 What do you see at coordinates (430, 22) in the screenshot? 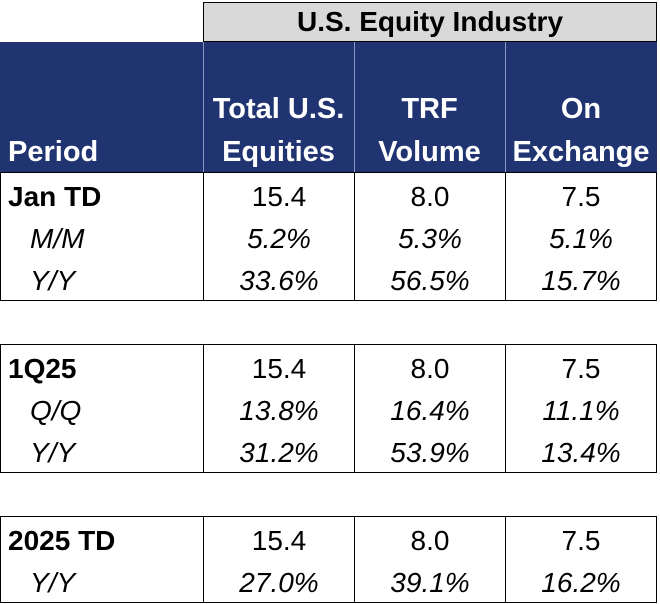
I see `table-group-header: U.S. Equity Industry` at bounding box center [430, 22].